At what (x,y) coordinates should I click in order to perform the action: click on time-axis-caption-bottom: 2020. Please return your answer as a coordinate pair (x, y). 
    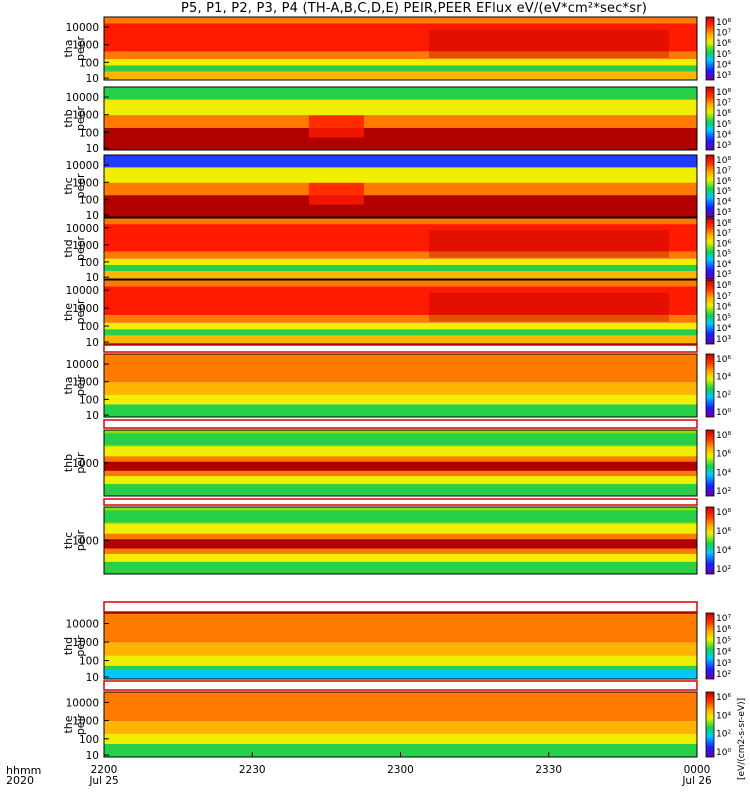
    Looking at the image, I should click on (20, 780).